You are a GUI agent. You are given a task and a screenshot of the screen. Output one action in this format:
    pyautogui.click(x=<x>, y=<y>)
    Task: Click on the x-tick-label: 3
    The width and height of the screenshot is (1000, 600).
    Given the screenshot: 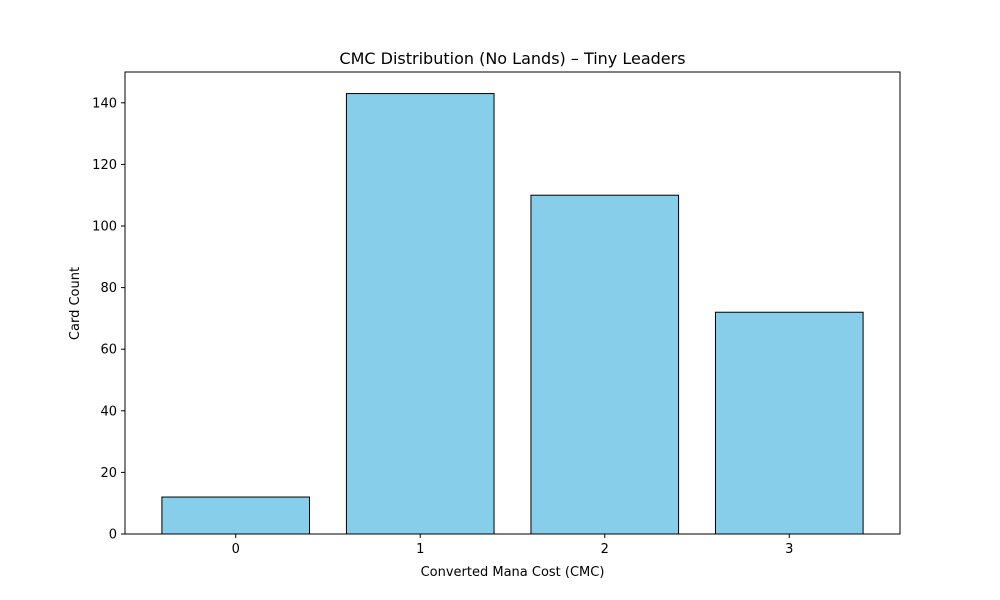 What is the action you would take?
    pyautogui.click(x=789, y=549)
    